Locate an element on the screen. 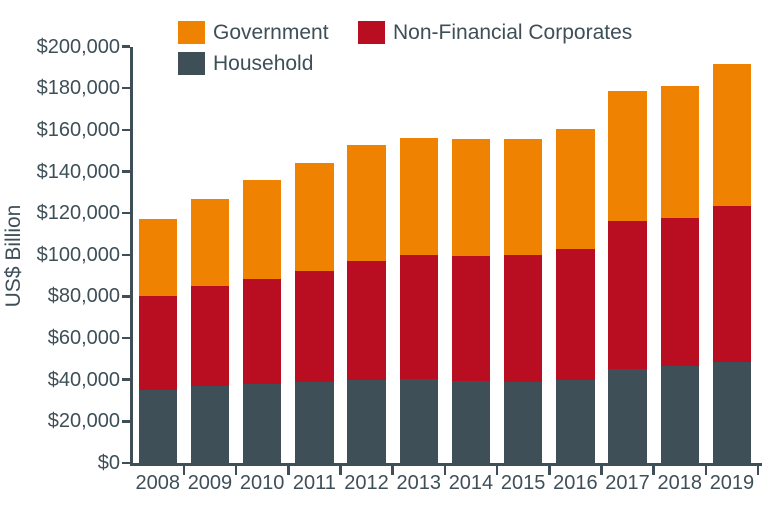 Image resolution: width=773 pixels, height=506 pixels. x-tick-label-2016: 2016 is located at coordinates (575, 483).